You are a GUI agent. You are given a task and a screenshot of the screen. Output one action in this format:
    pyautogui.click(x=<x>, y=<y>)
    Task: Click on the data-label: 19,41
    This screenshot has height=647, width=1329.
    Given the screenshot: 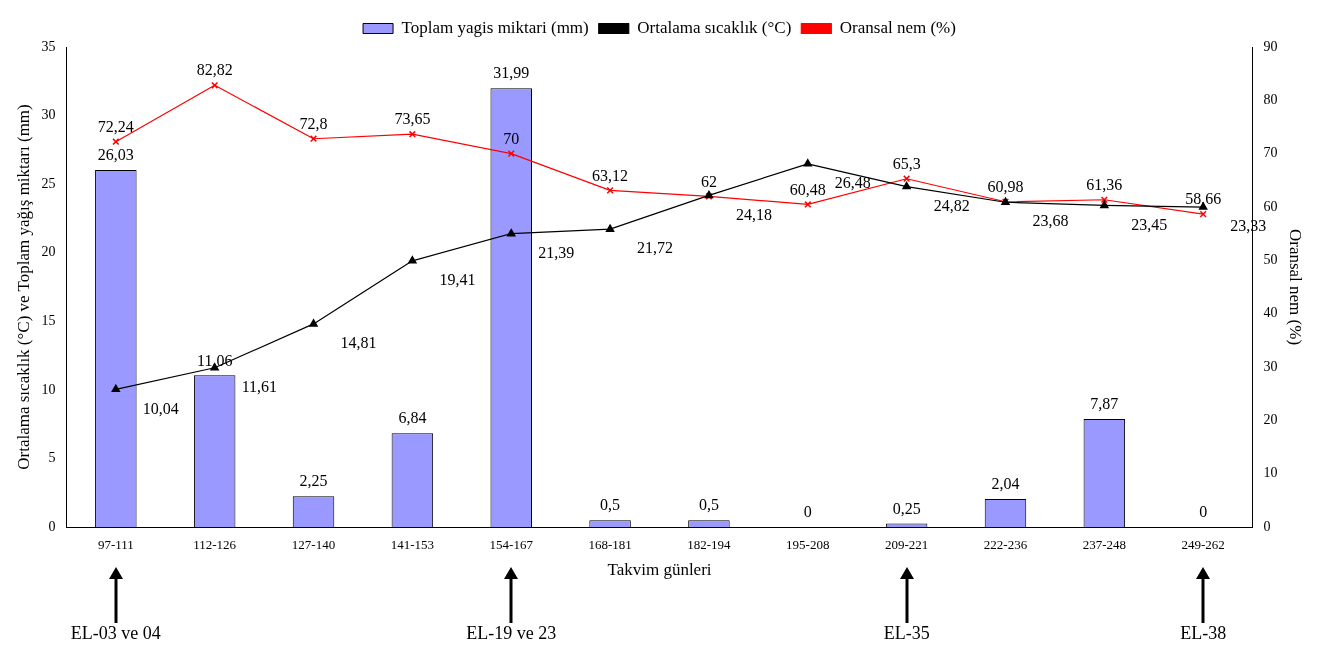 What is the action you would take?
    pyautogui.click(x=457, y=280)
    